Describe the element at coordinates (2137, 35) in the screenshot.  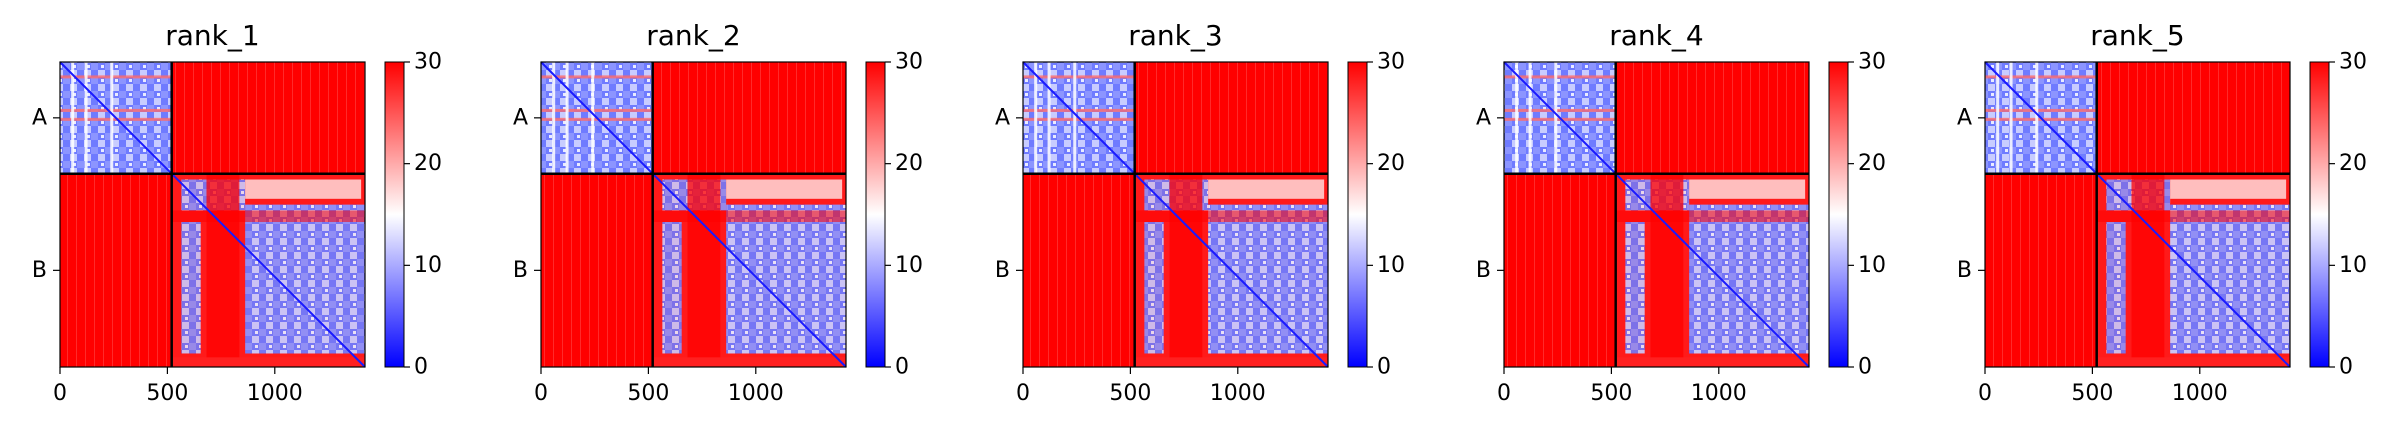
I see `panel-title: rank_5` at that location.